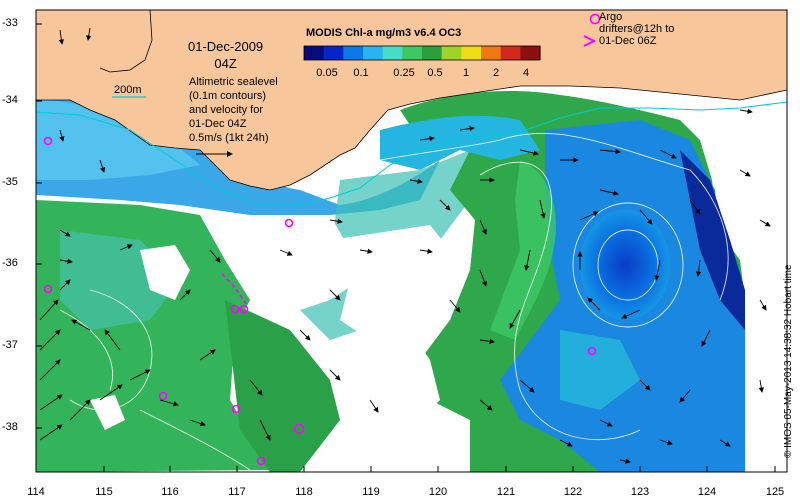  What do you see at coordinates (10, 23) in the screenshot?
I see `y-tick-label: -33` at bounding box center [10, 23].